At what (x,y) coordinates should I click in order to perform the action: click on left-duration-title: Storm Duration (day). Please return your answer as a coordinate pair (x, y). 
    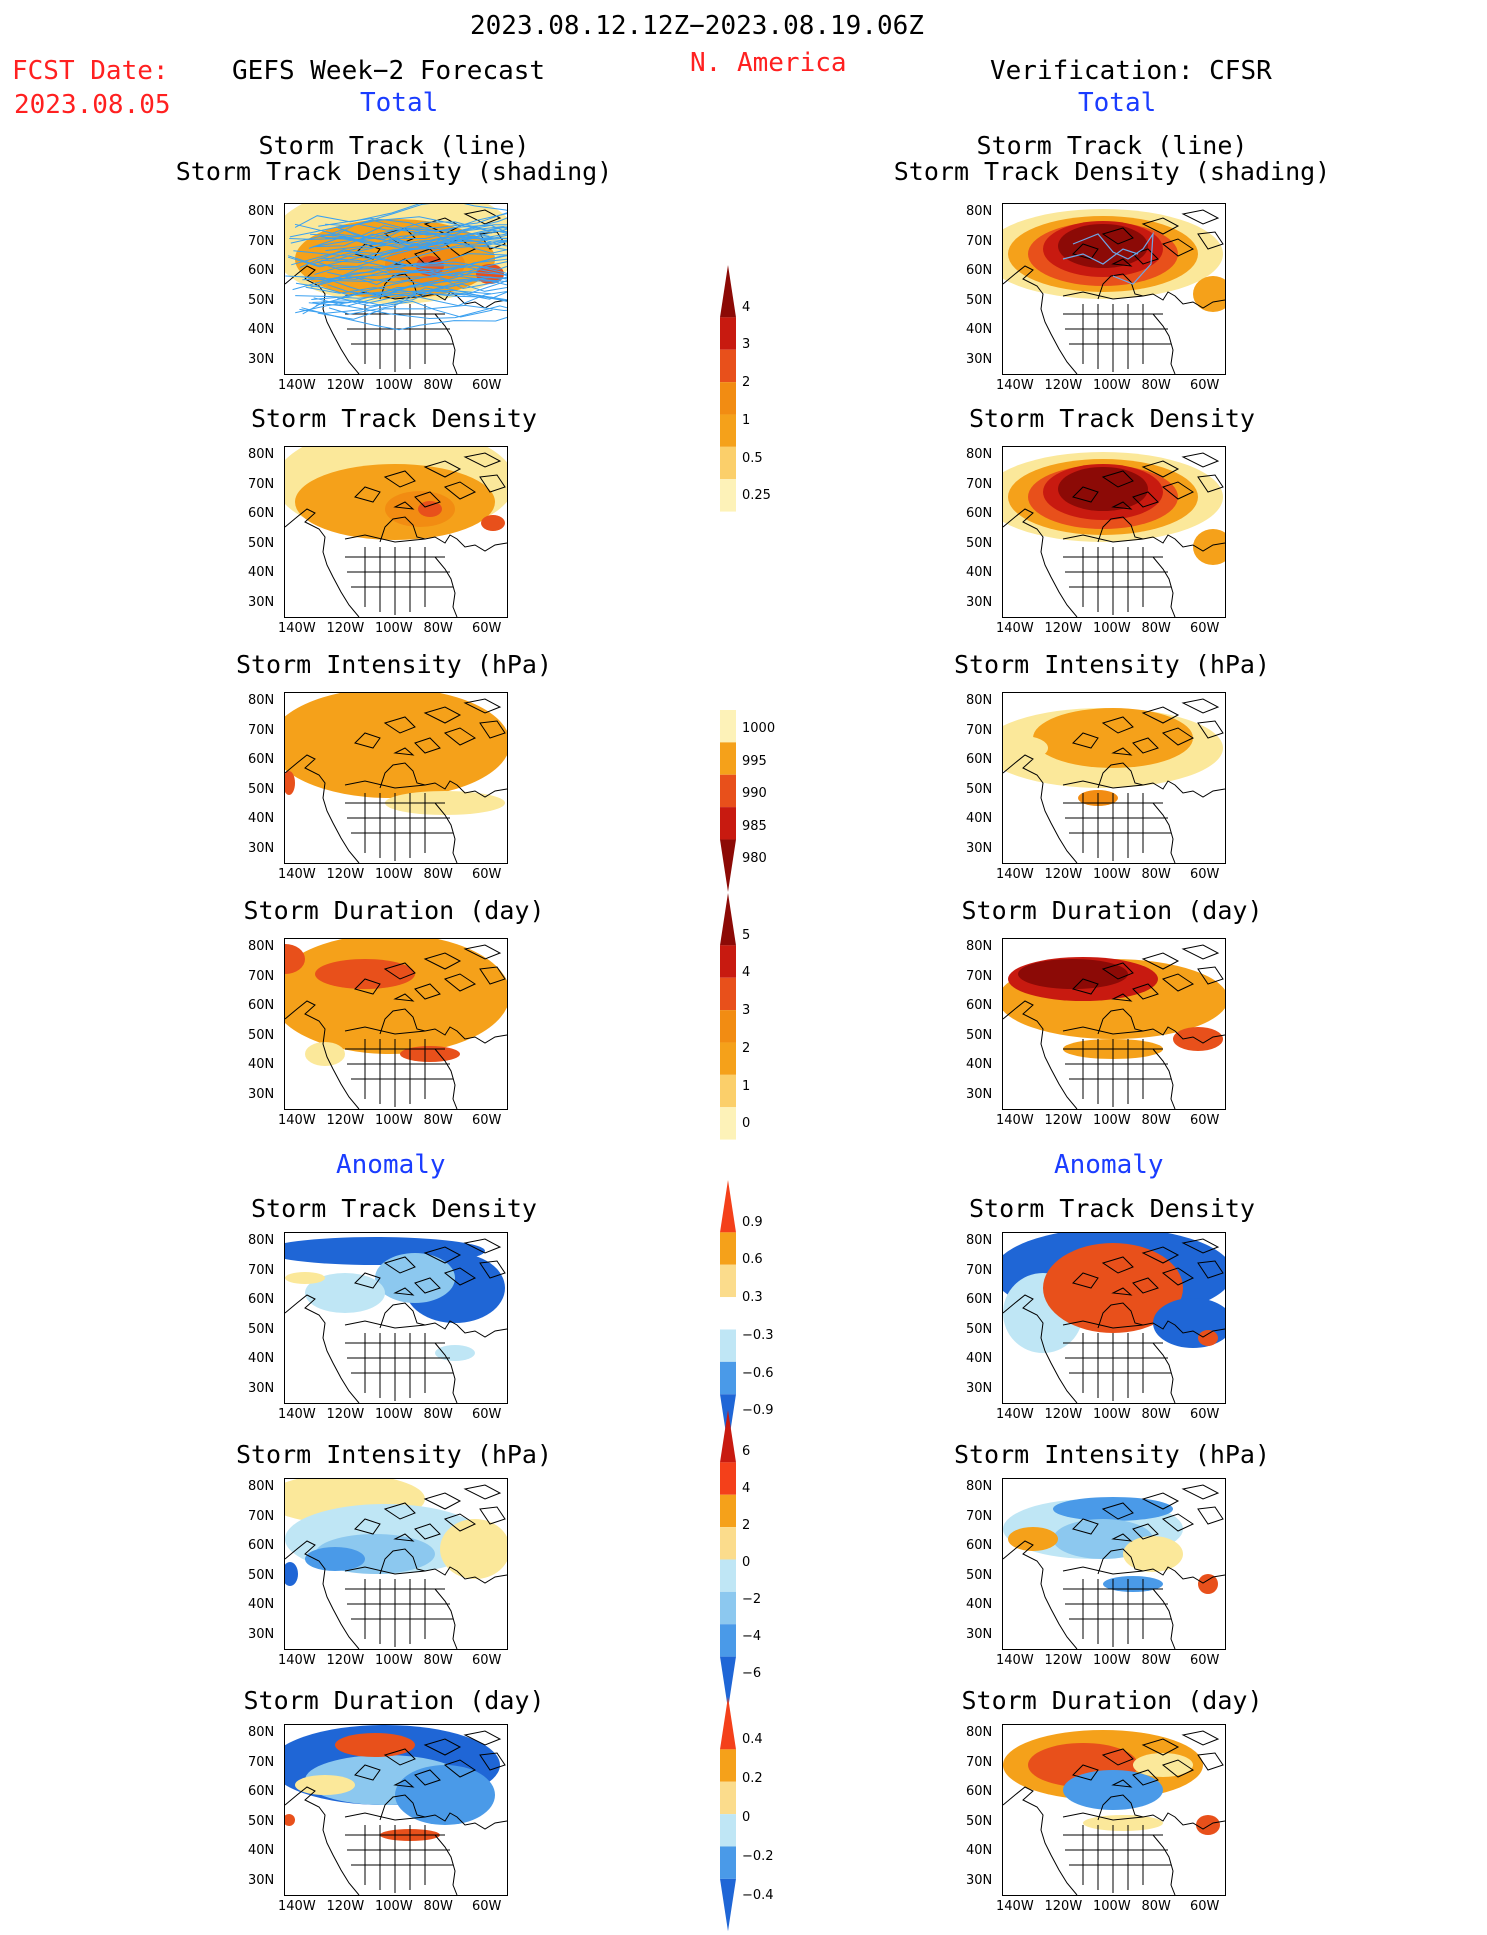
    Looking at the image, I should click on (394, 910).